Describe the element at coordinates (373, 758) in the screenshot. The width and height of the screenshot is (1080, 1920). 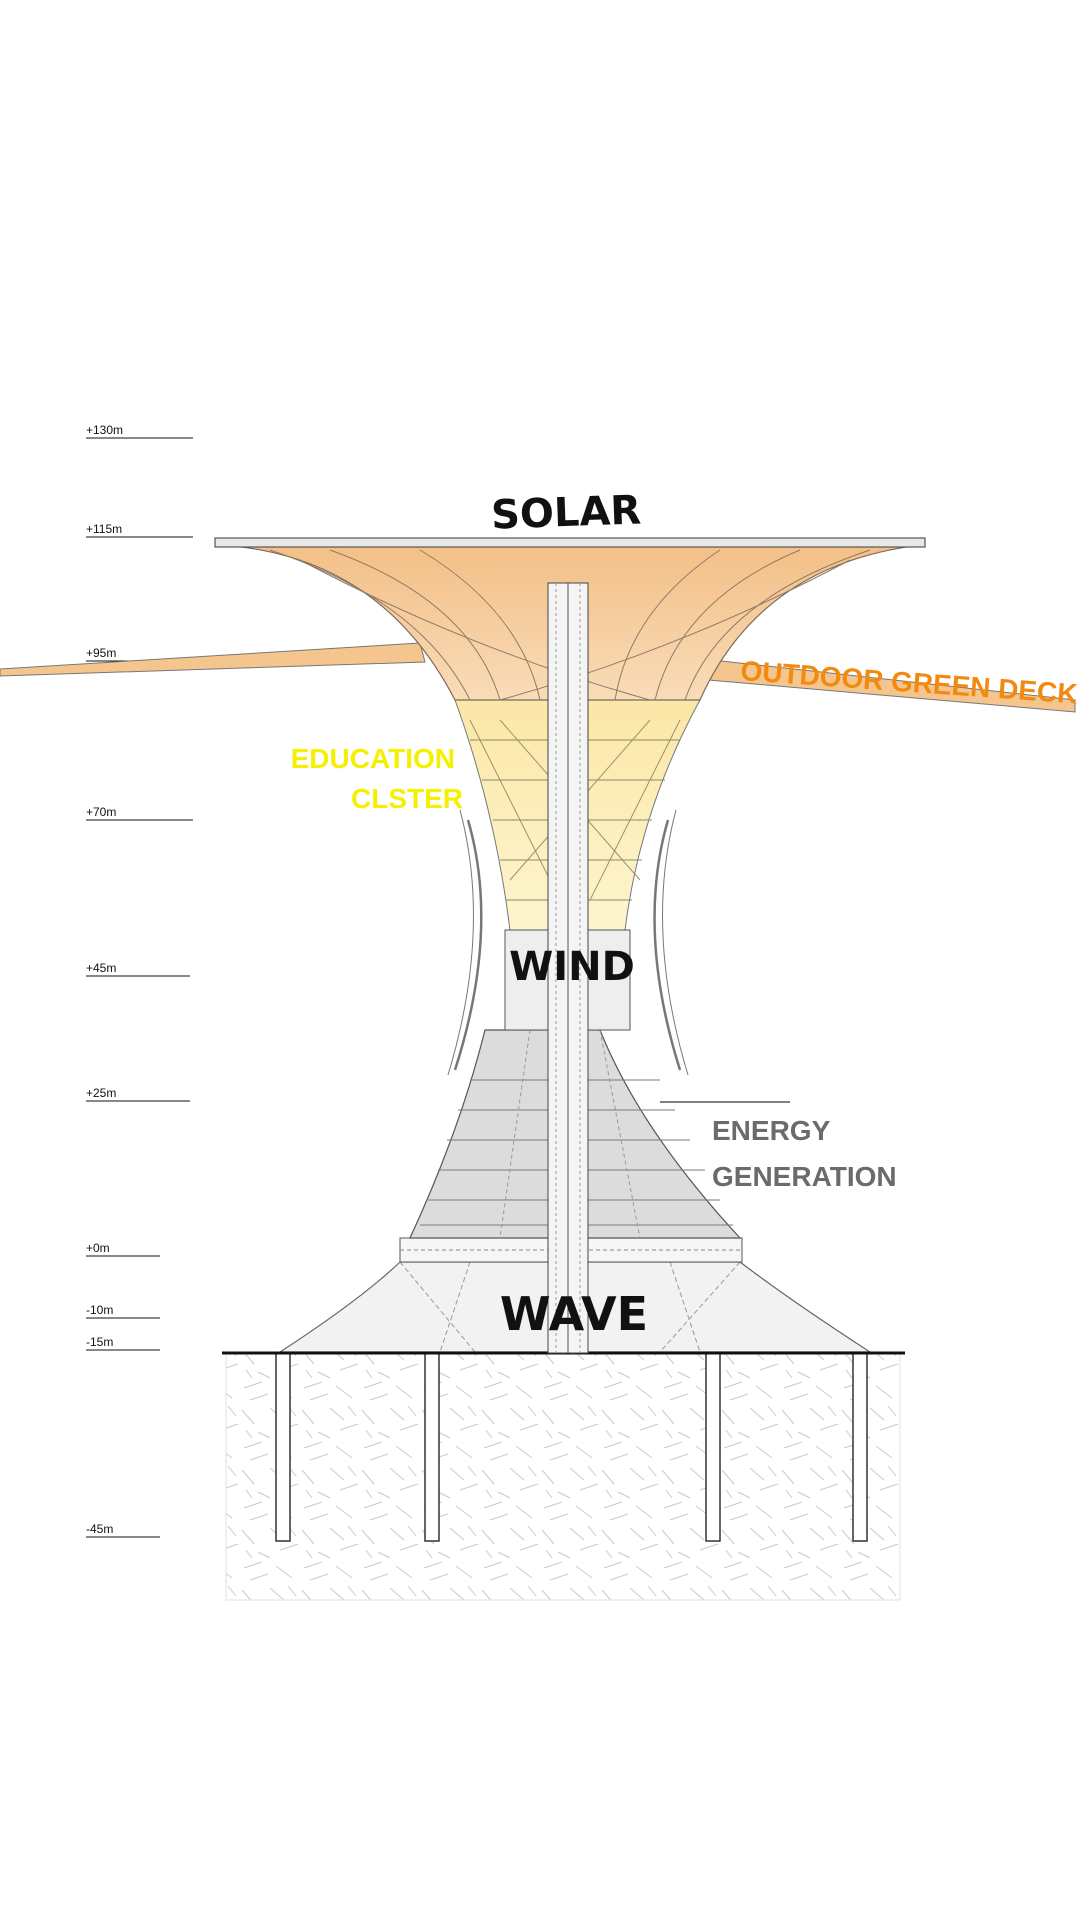
I see `education-label-line1: EDUCATION` at that location.